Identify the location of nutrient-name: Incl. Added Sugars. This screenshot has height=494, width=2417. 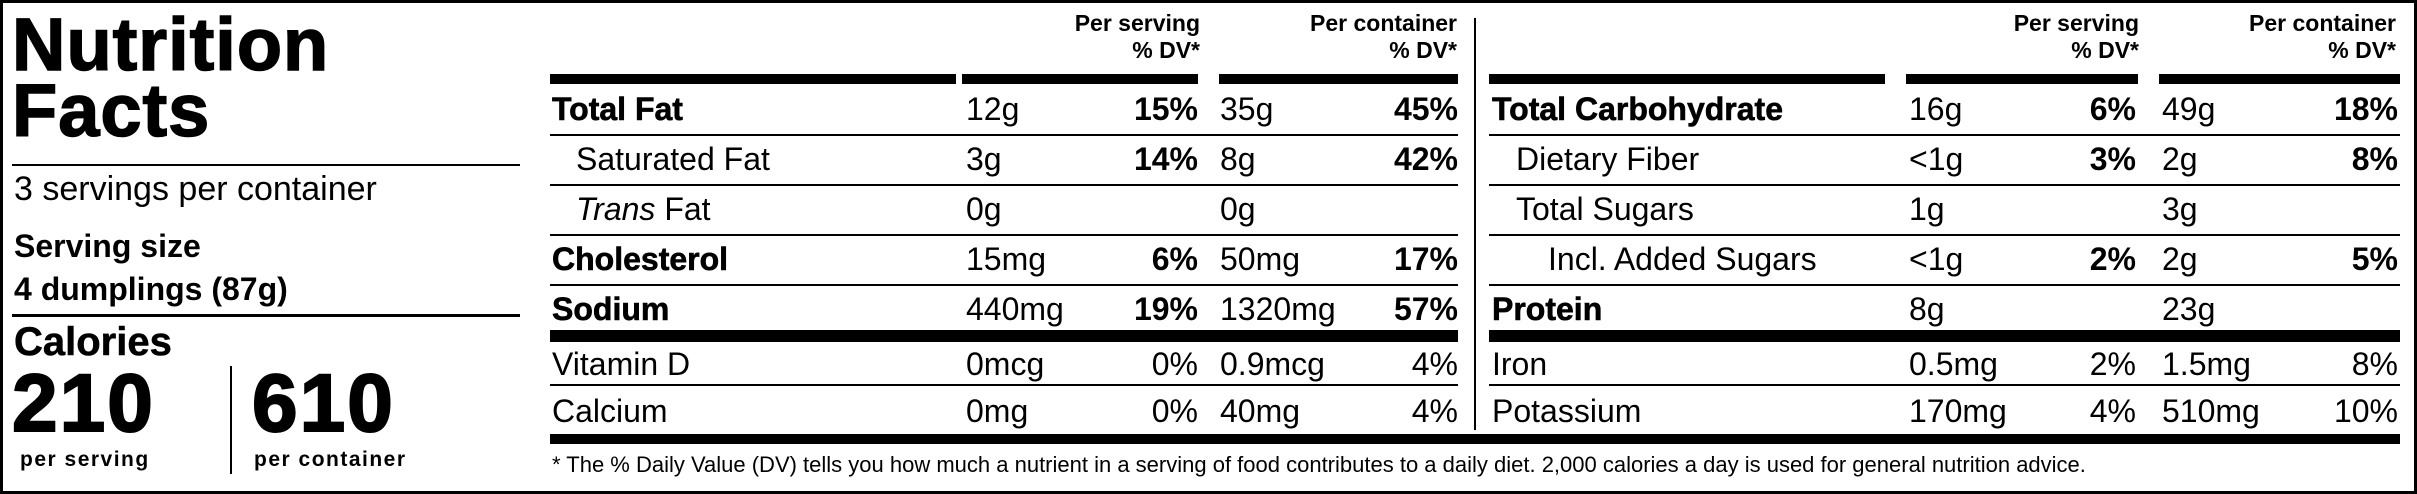
(1682, 259).